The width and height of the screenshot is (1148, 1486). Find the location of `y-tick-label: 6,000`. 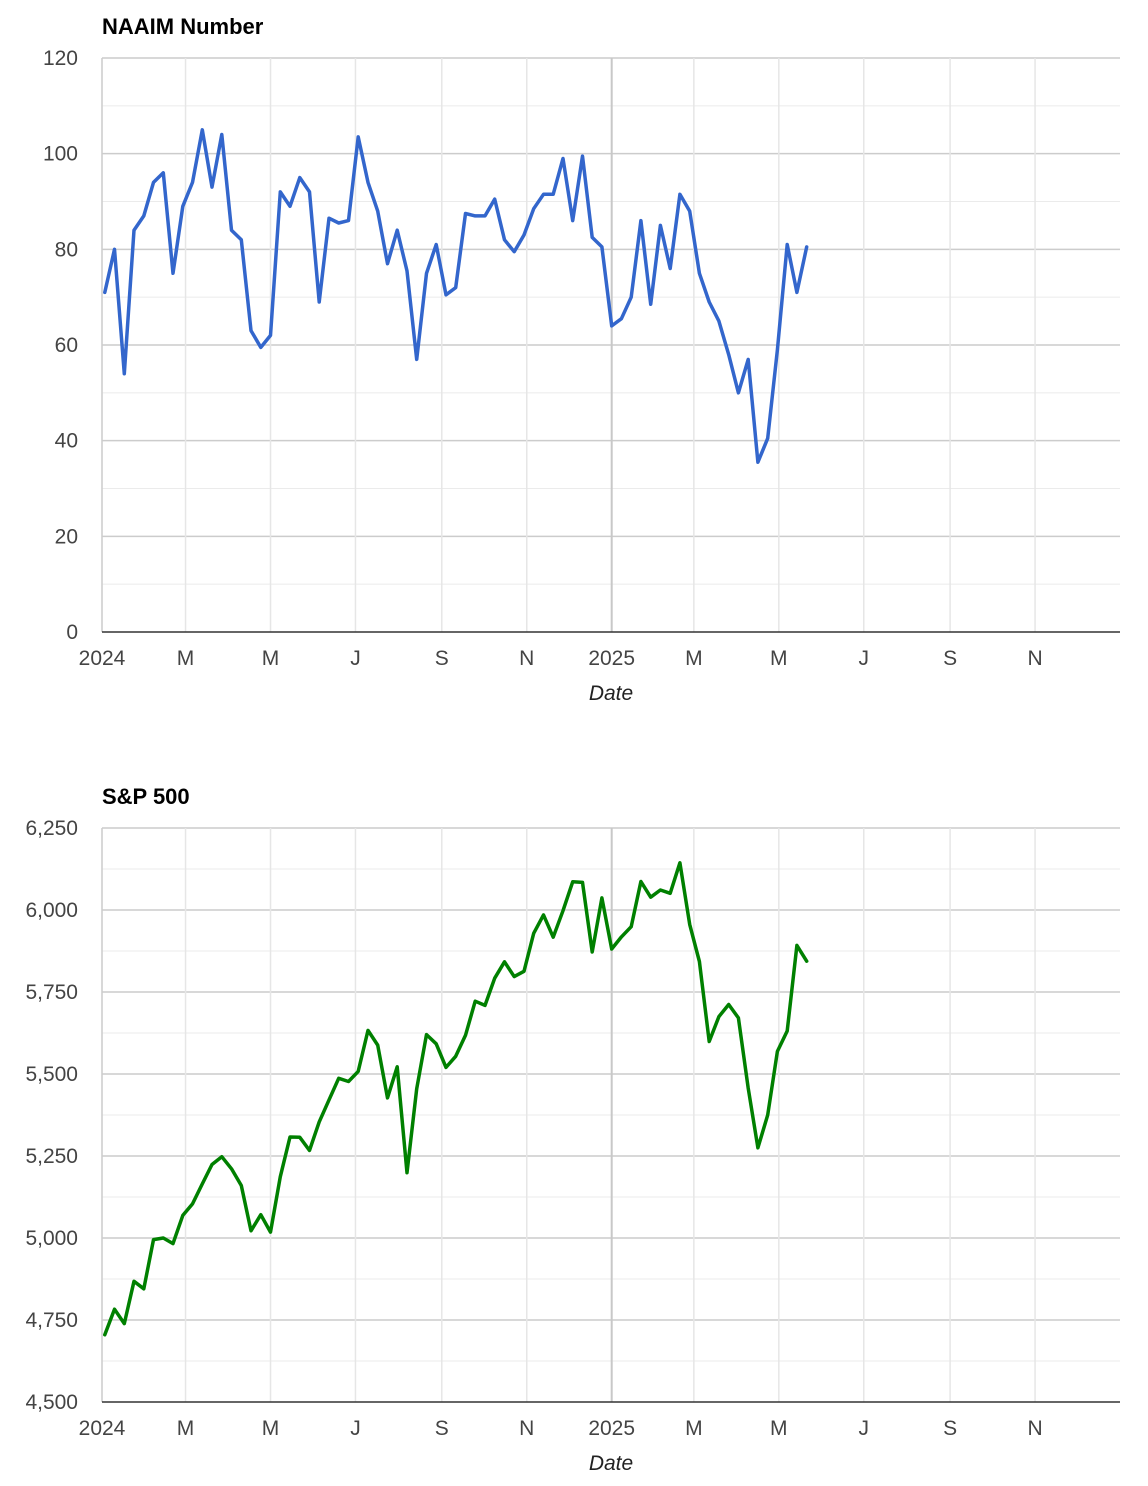

y-tick-label: 6,000 is located at coordinates (51, 910).